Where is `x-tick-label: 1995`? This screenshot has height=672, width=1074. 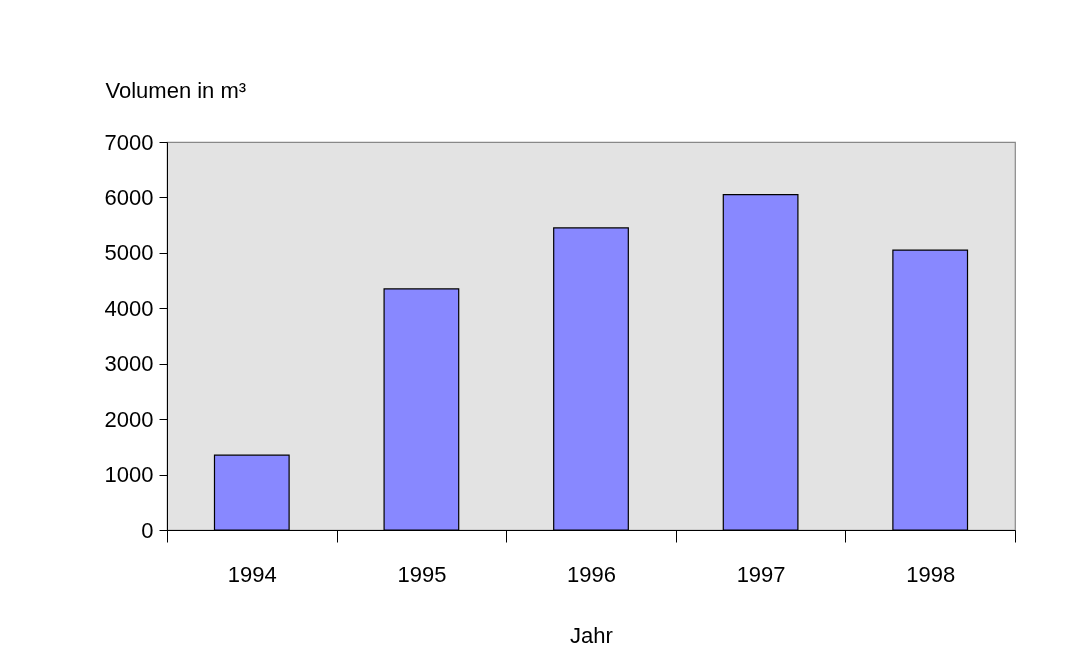 x-tick-label: 1995 is located at coordinates (422, 574).